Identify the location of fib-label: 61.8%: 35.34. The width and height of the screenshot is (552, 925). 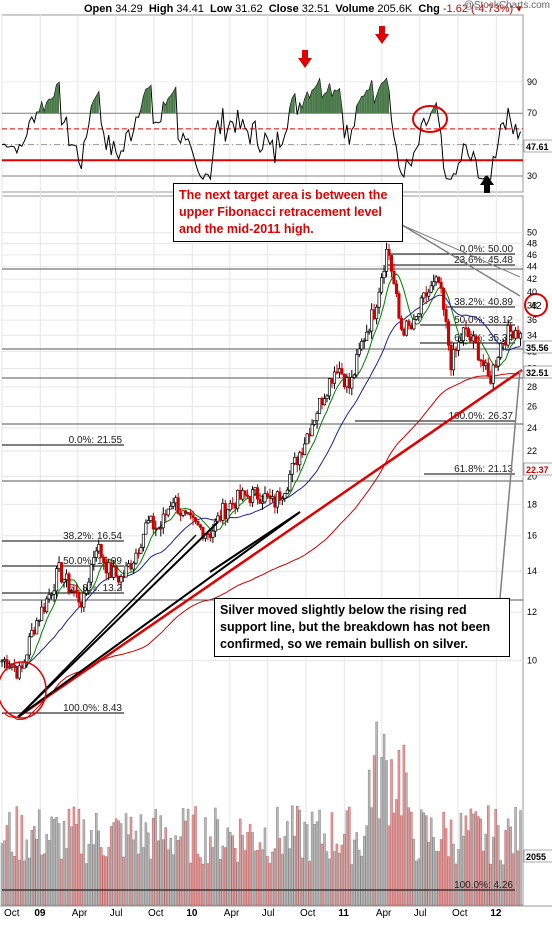
(483, 338).